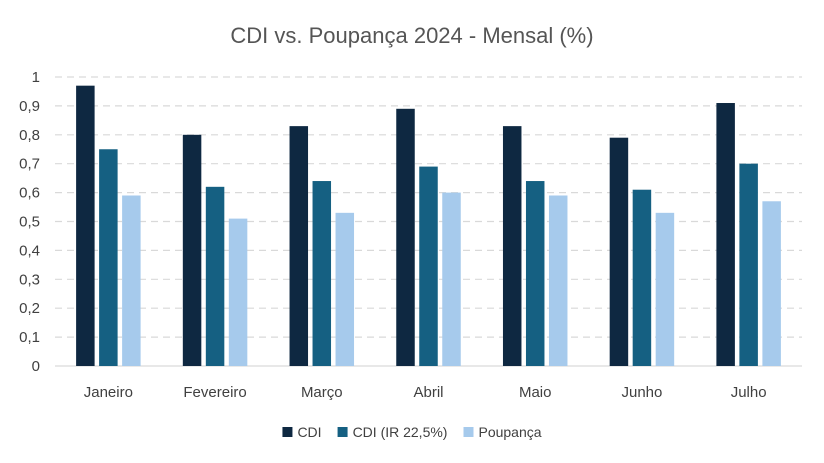 The image size is (824, 463). I want to click on legend: CDI CDI (IR 22,5%) Poupança, so click(412, 432).